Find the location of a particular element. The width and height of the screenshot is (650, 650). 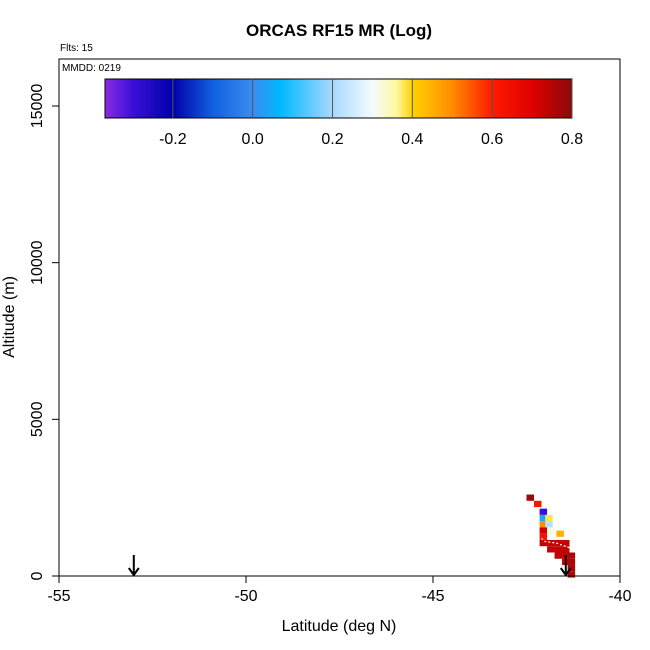

flights-annotation: Flts: 15 is located at coordinates (76, 48).